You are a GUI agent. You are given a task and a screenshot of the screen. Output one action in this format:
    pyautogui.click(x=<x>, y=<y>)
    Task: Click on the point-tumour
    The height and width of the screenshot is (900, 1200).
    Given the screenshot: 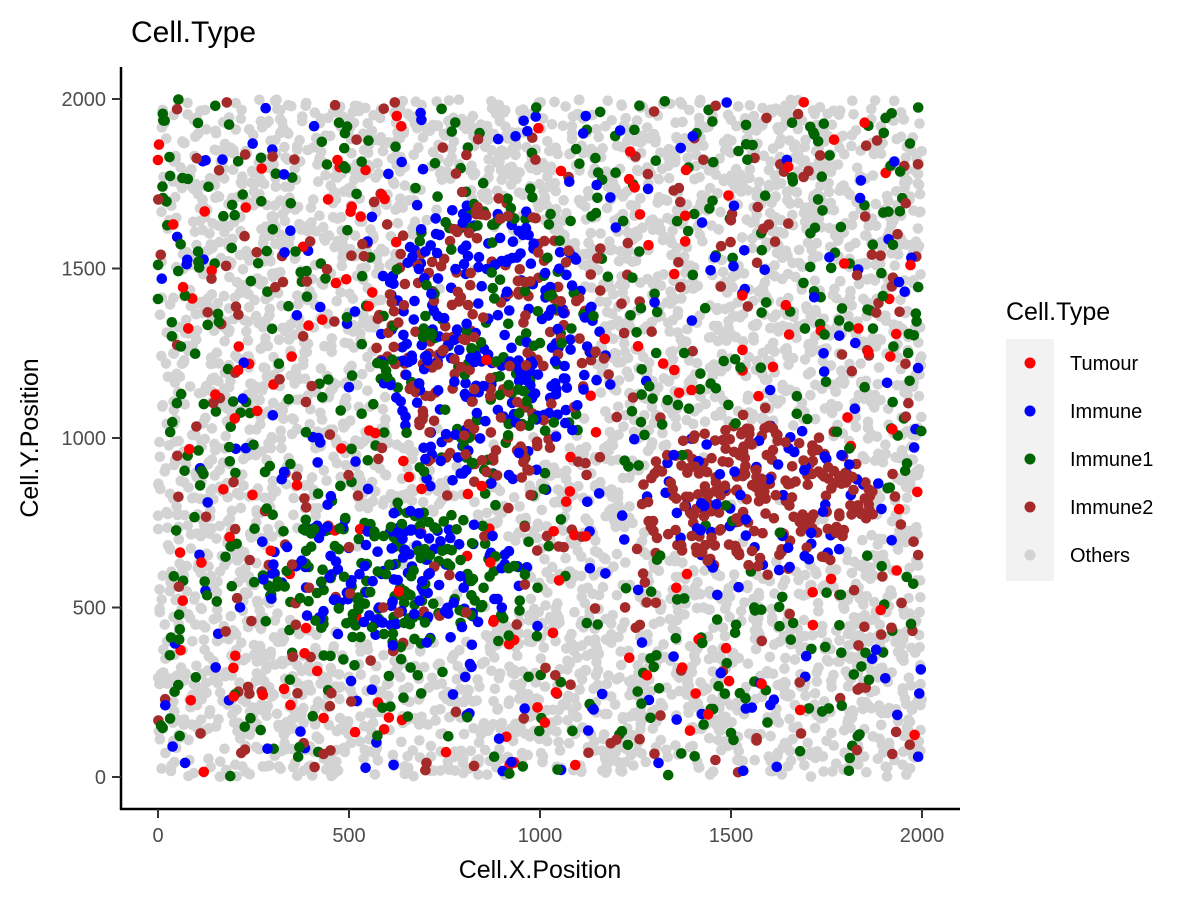 What is the action you would take?
    pyautogui.click(x=369, y=306)
    